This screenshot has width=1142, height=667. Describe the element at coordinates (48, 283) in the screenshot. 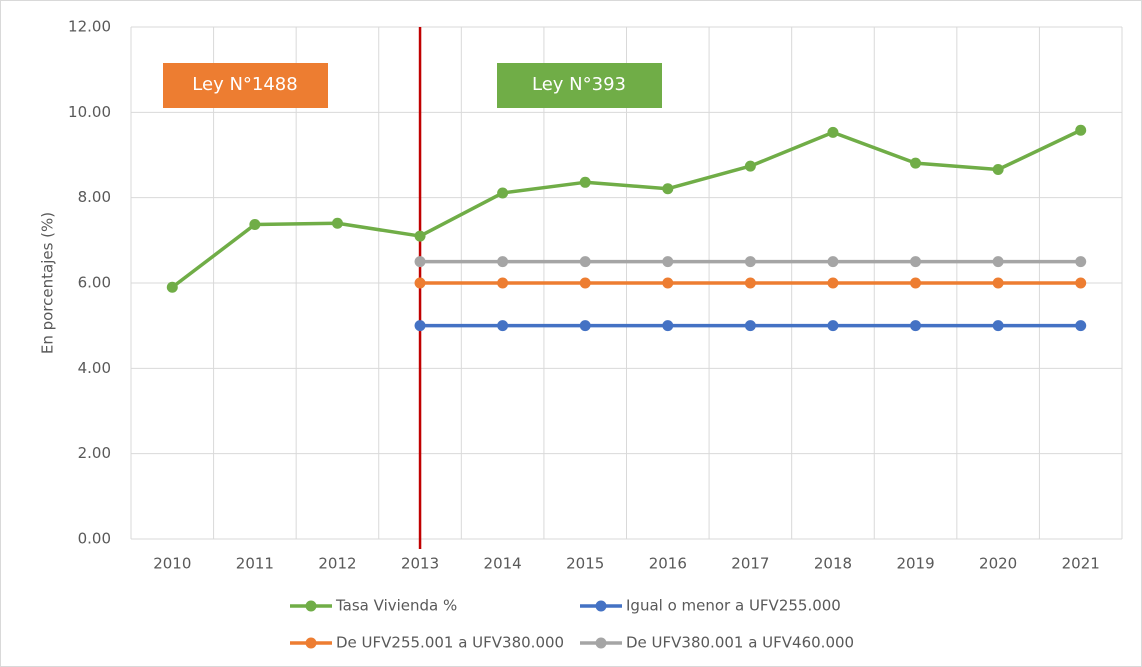

I see `y-axis-label: En porcentajes (%)` at that location.